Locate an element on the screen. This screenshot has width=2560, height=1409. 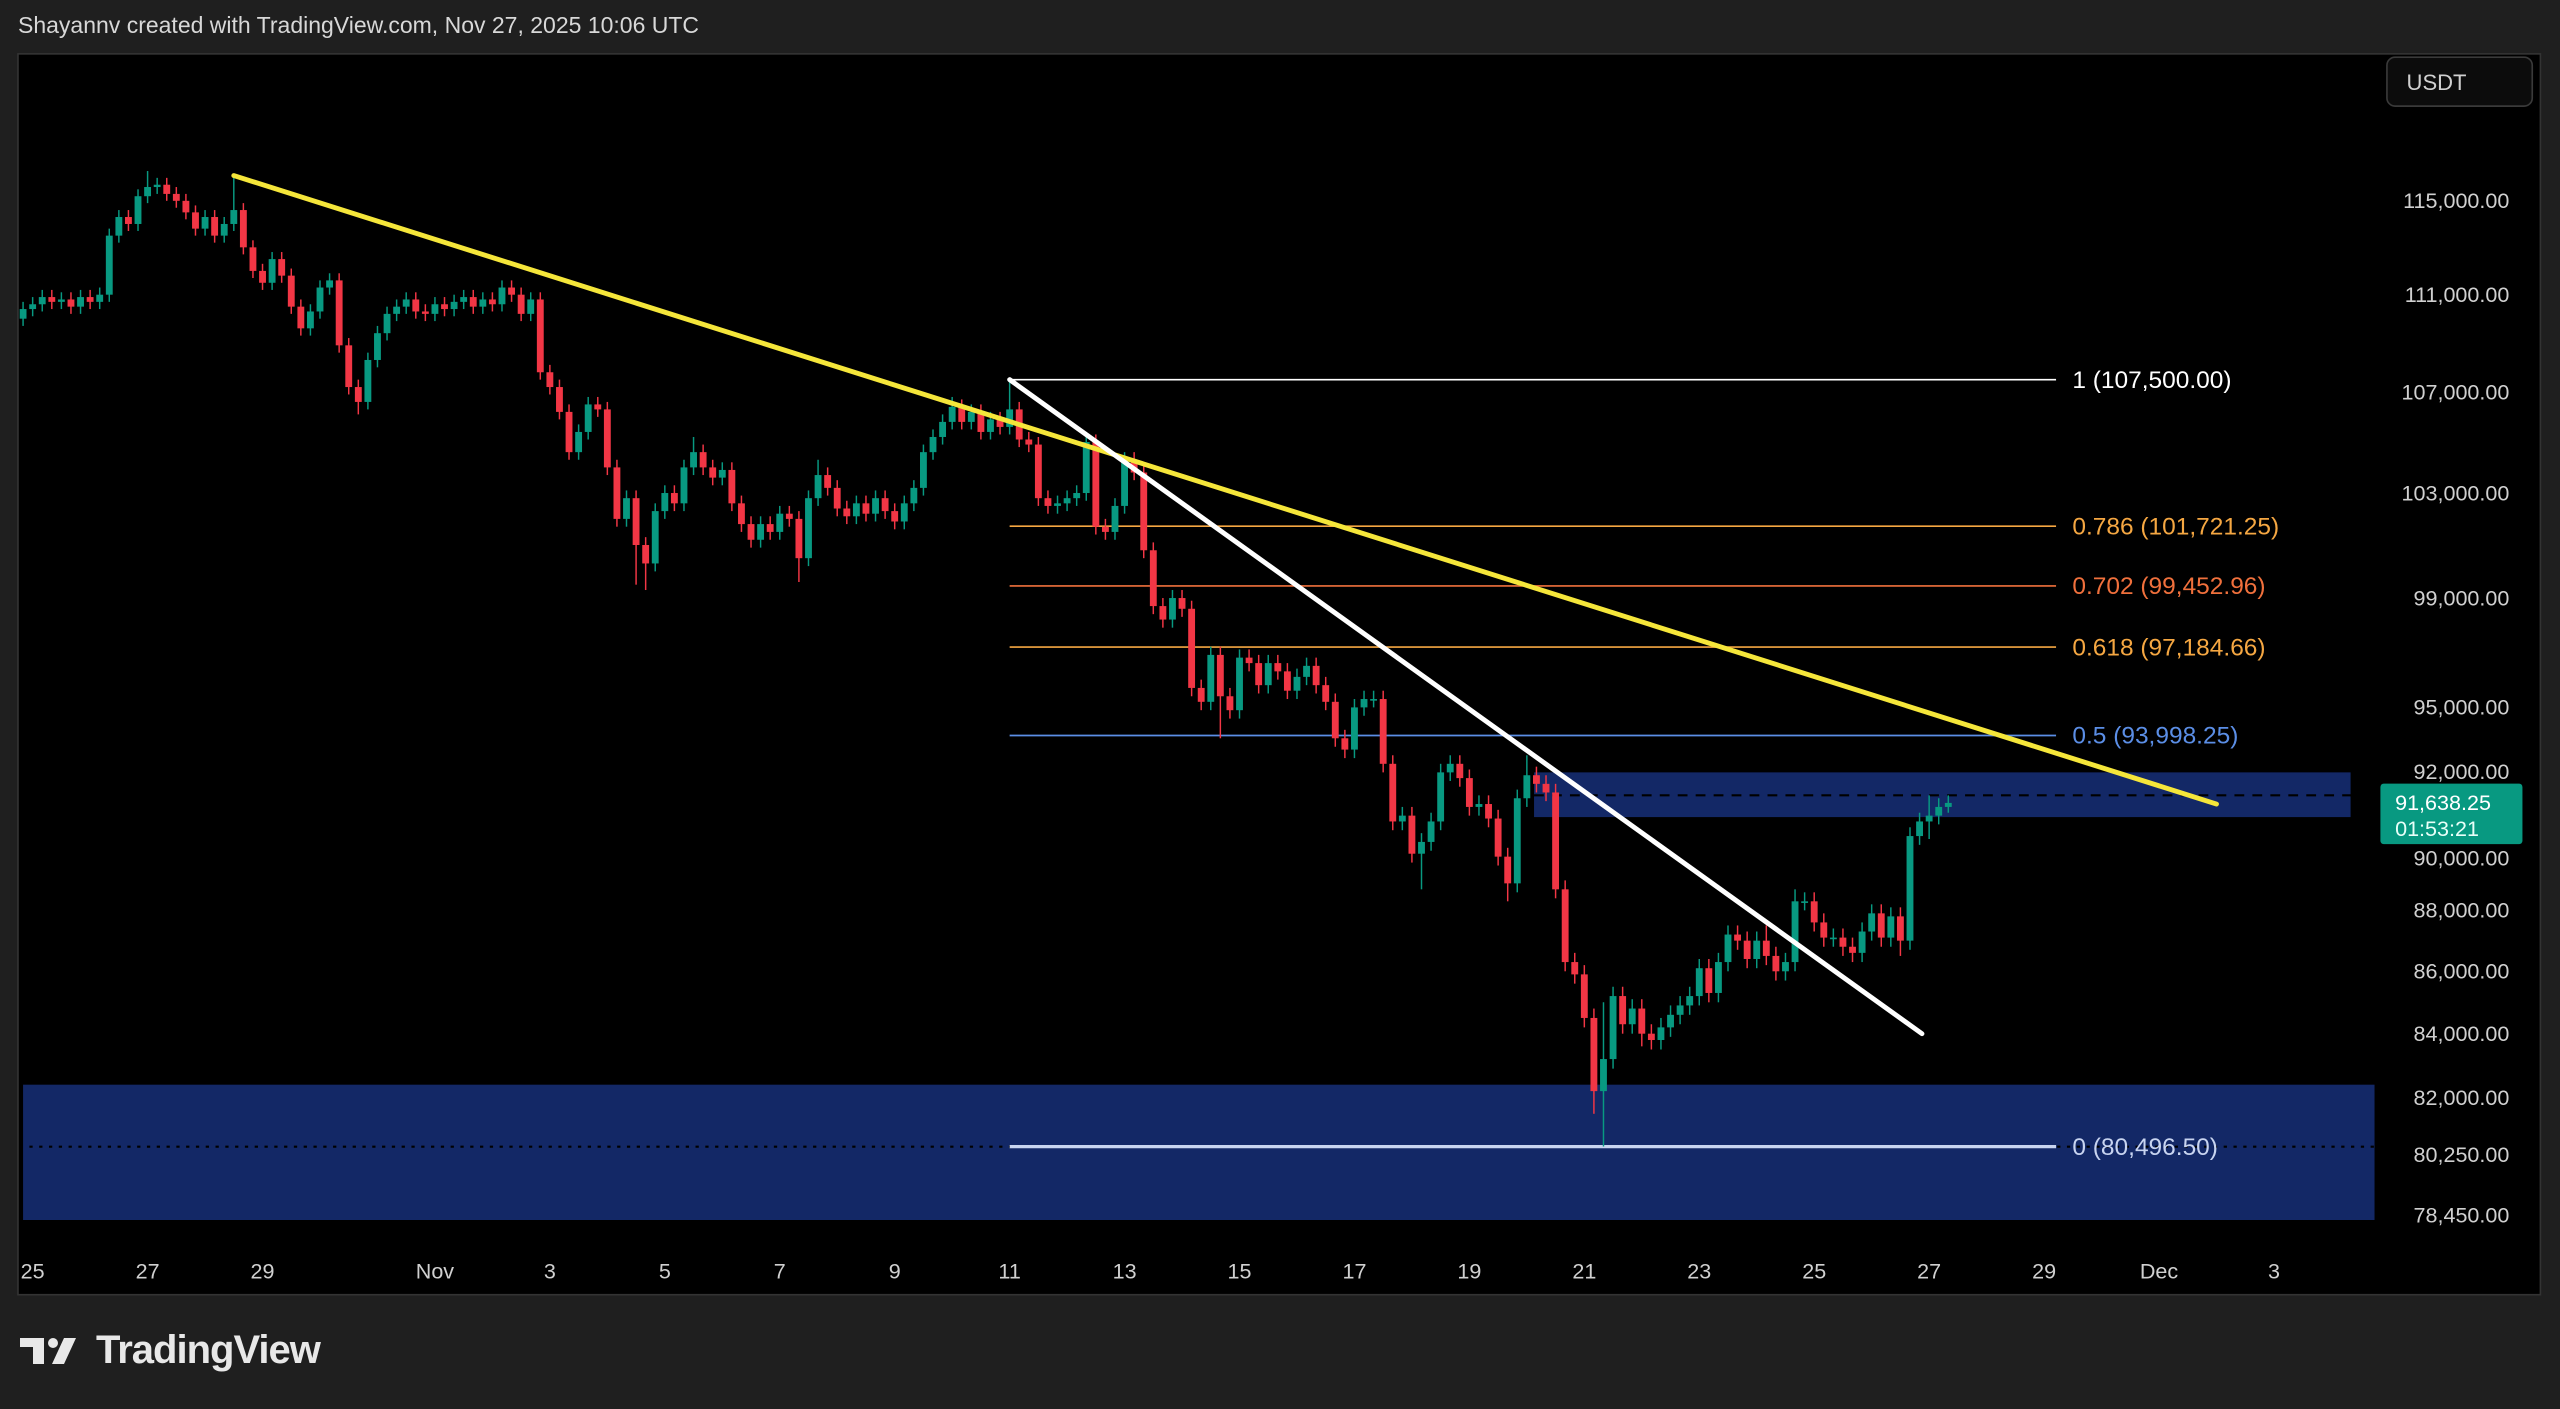
time-axis: 25 27 29 Nov 3 5 7 9 11 13 15 17 19 21 23 25 27 29 Dec 3 is located at coordinates (1150, 1270).